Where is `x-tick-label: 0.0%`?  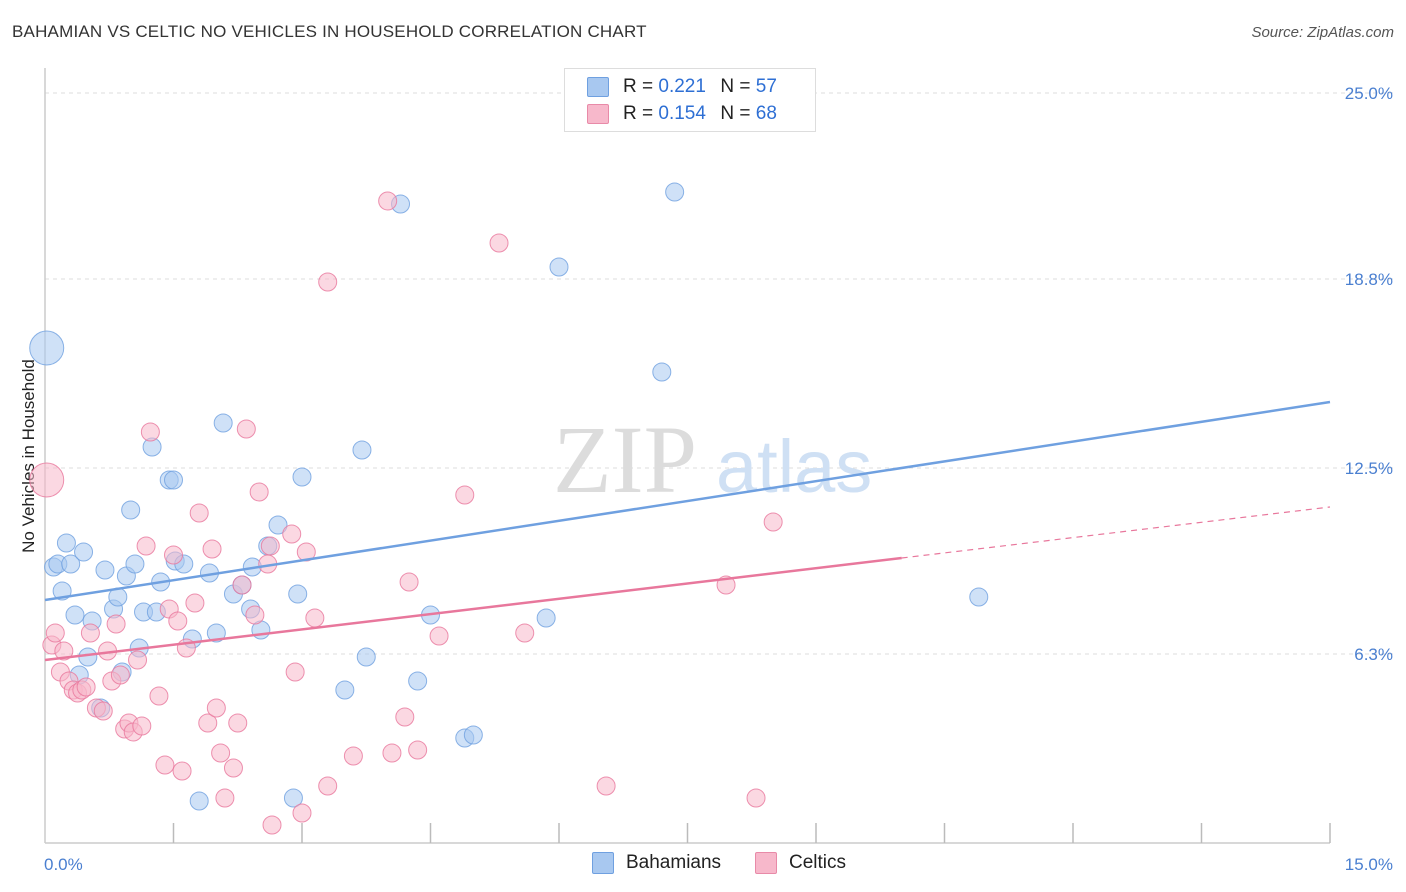
x-tick-label: 0.0% is located at coordinates (63, 864).